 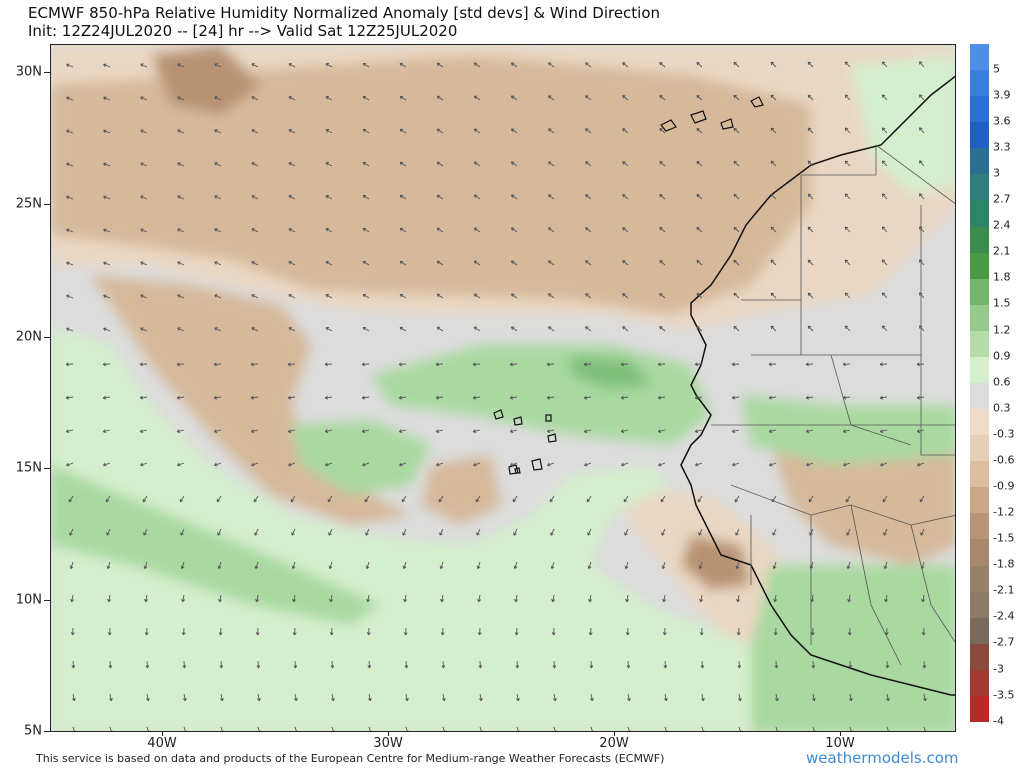 What do you see at coordinates (162, 733) in the screenshot?
I see `lon-tick` at bounding box center [162, 733].